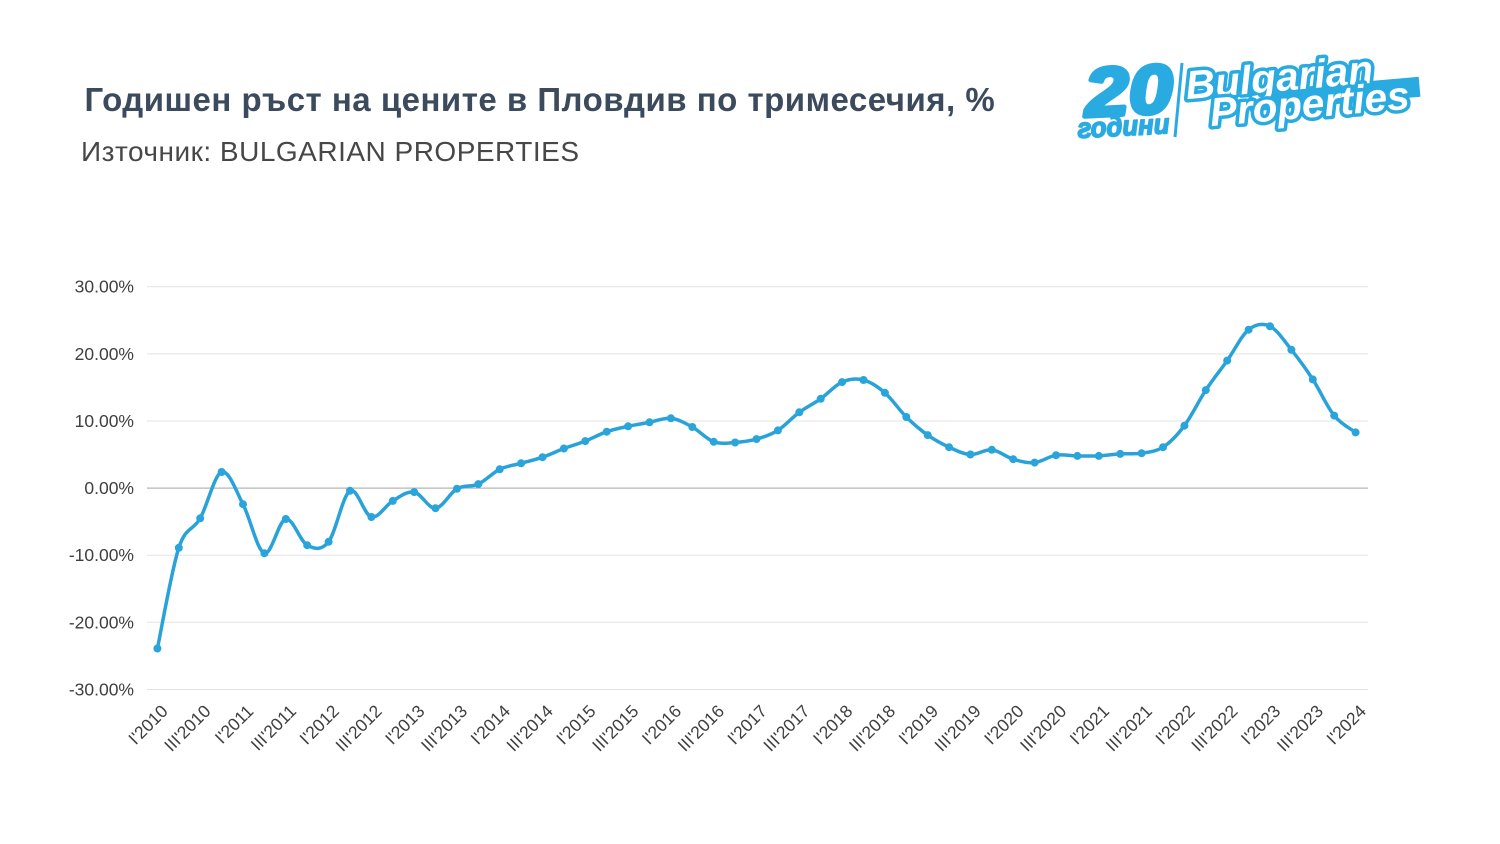 Image resolution: width=1500 pixels, height=844 pixels. Describe the element at coordinates (273, 727) in the screenshot. I see `svg-text: III'2011` at that location.